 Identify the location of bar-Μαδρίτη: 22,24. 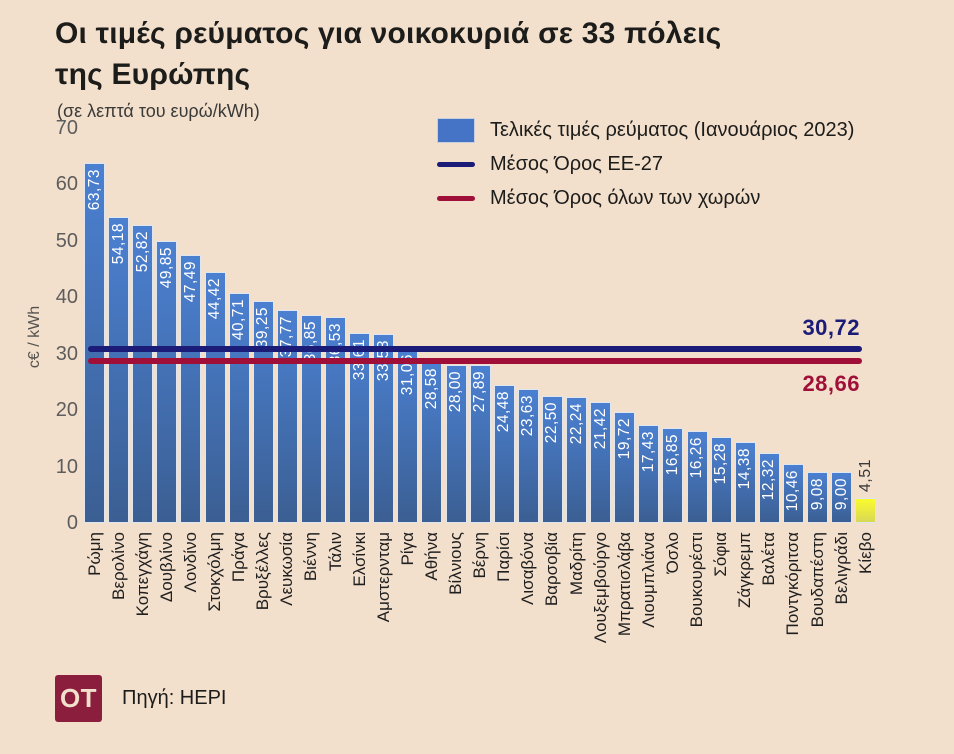
(576, 460).